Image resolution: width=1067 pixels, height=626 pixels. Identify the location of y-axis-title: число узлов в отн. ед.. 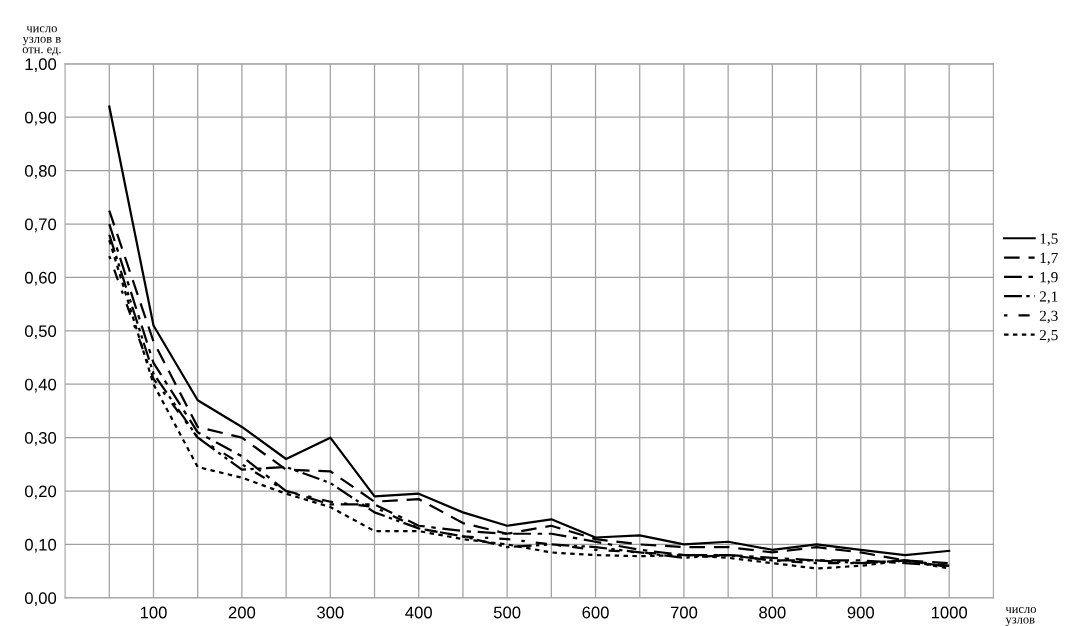
(41, 41).